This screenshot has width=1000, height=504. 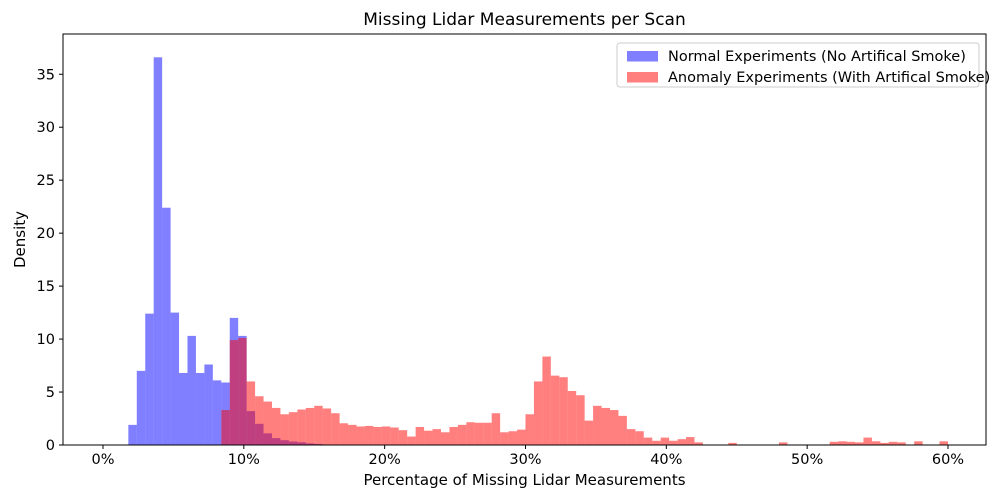 I want to click on x-axis-ticks: 0% 10% 20% 30% 40% 50% 60%, so click(x=527, y=456).